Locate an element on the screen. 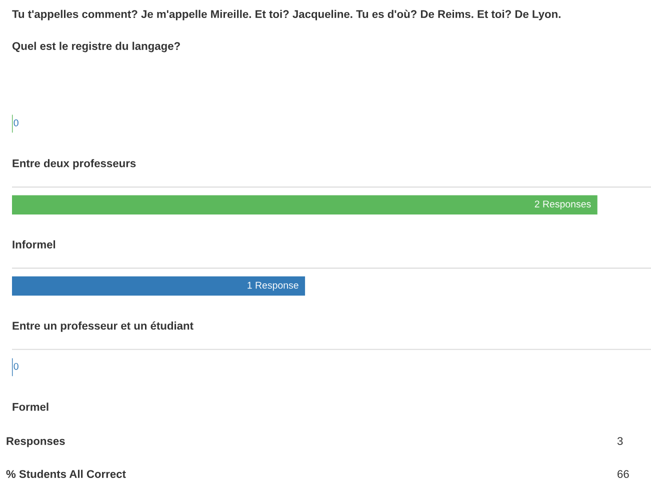  data-label: 1 Response is located at coordinates (273, 286).